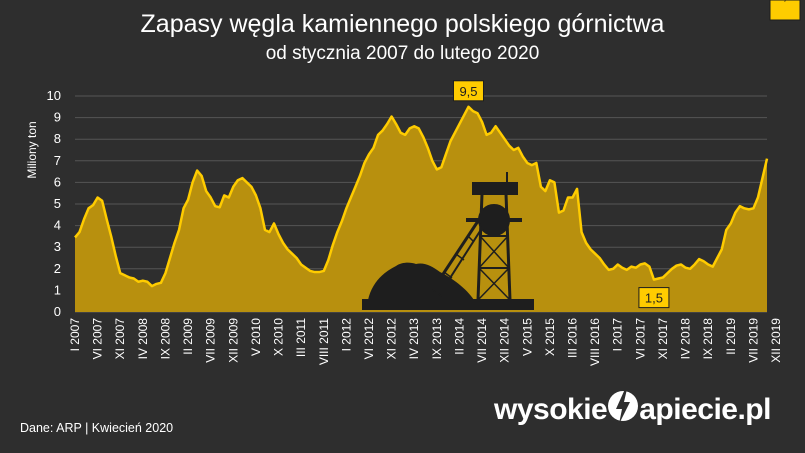  What do you see at coordinates (437, 339) in the screenshot?
I see `x-tick-label: IX 2013` at bounding box center [437, 339].